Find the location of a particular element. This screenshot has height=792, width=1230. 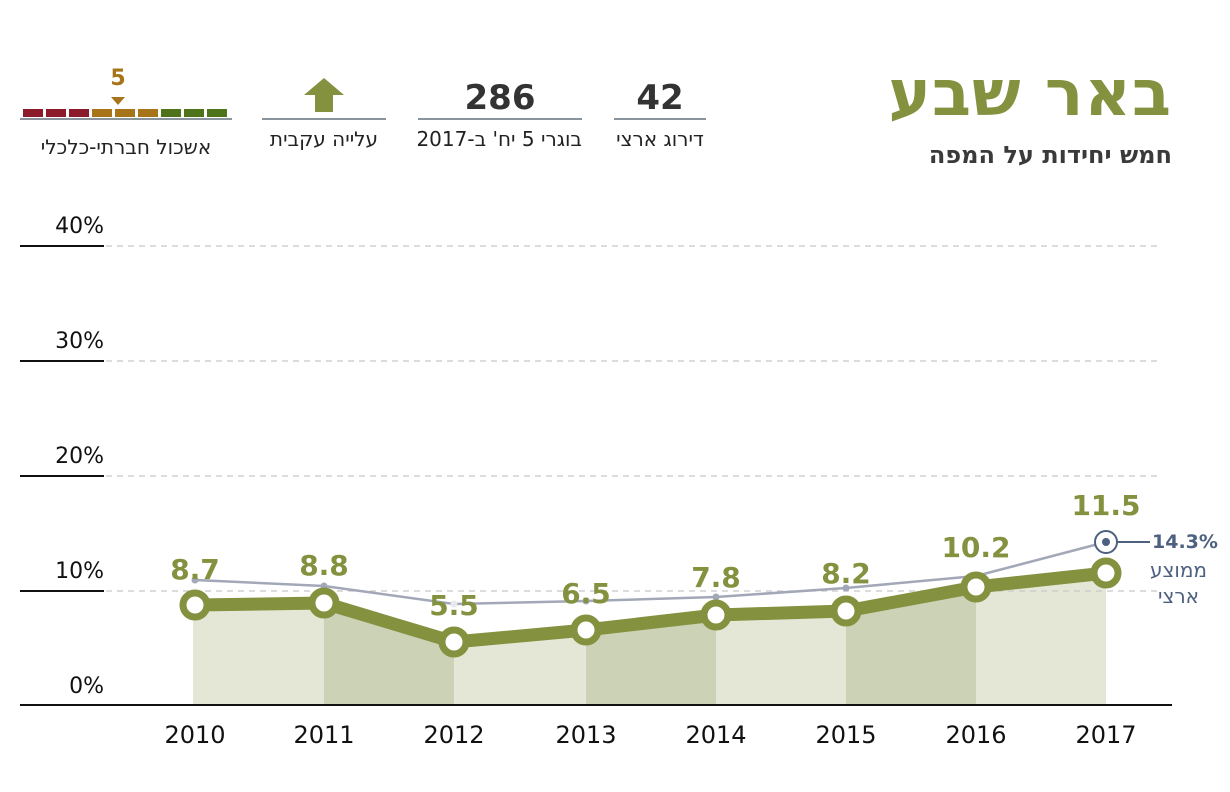

stat-trend: עלייה עקבית is located at coordinates (324, 115).